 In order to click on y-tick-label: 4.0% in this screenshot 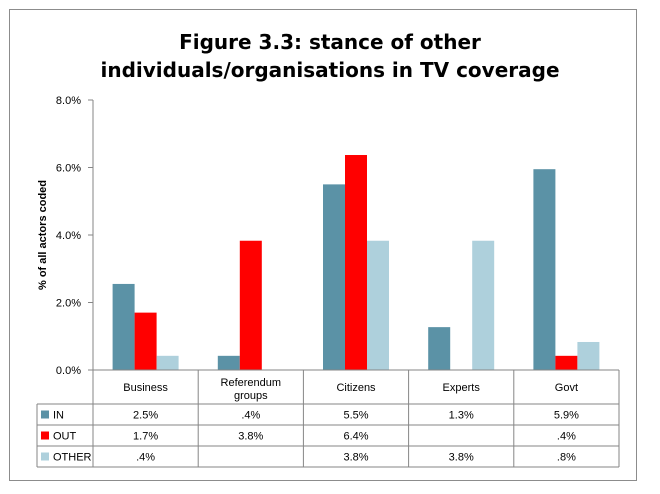, I will do `click(68, 236)`.